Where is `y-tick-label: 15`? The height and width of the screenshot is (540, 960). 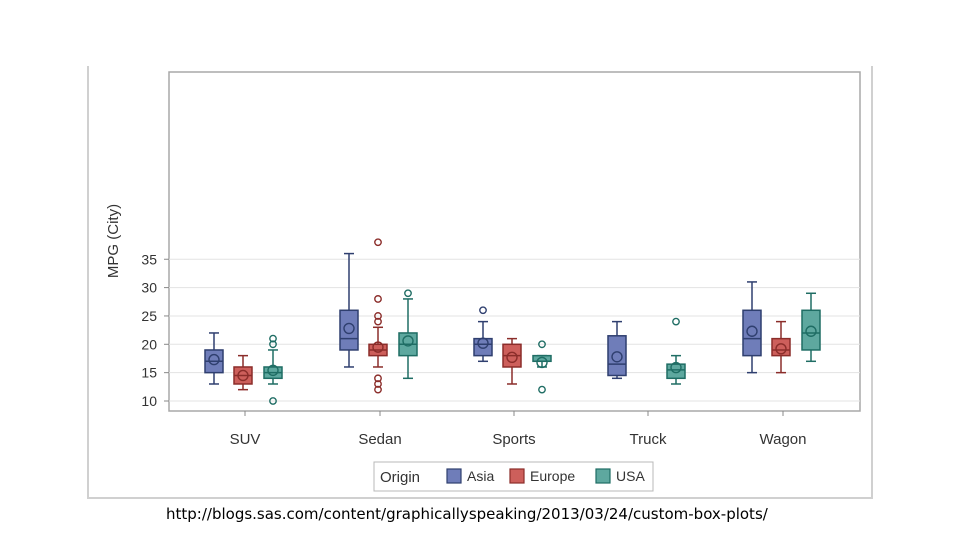
y-tick-label: 15 is located at coordinates (149, 373).